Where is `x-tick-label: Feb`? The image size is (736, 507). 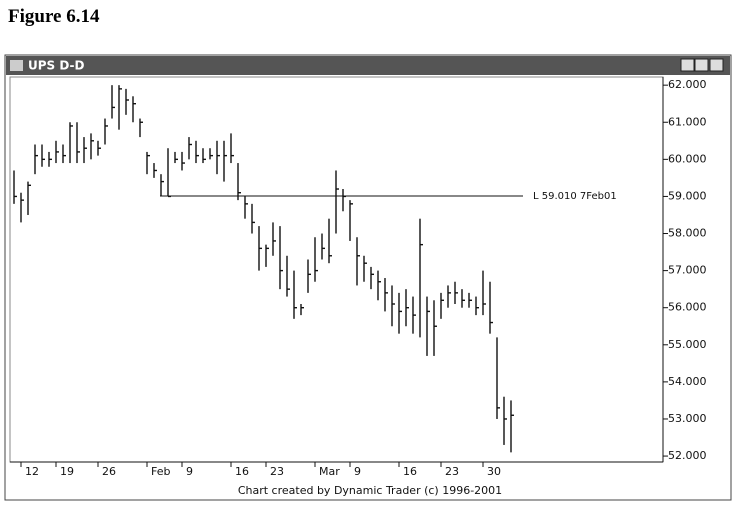 x-tick-label: Feb is located at coordinates (160, 471).